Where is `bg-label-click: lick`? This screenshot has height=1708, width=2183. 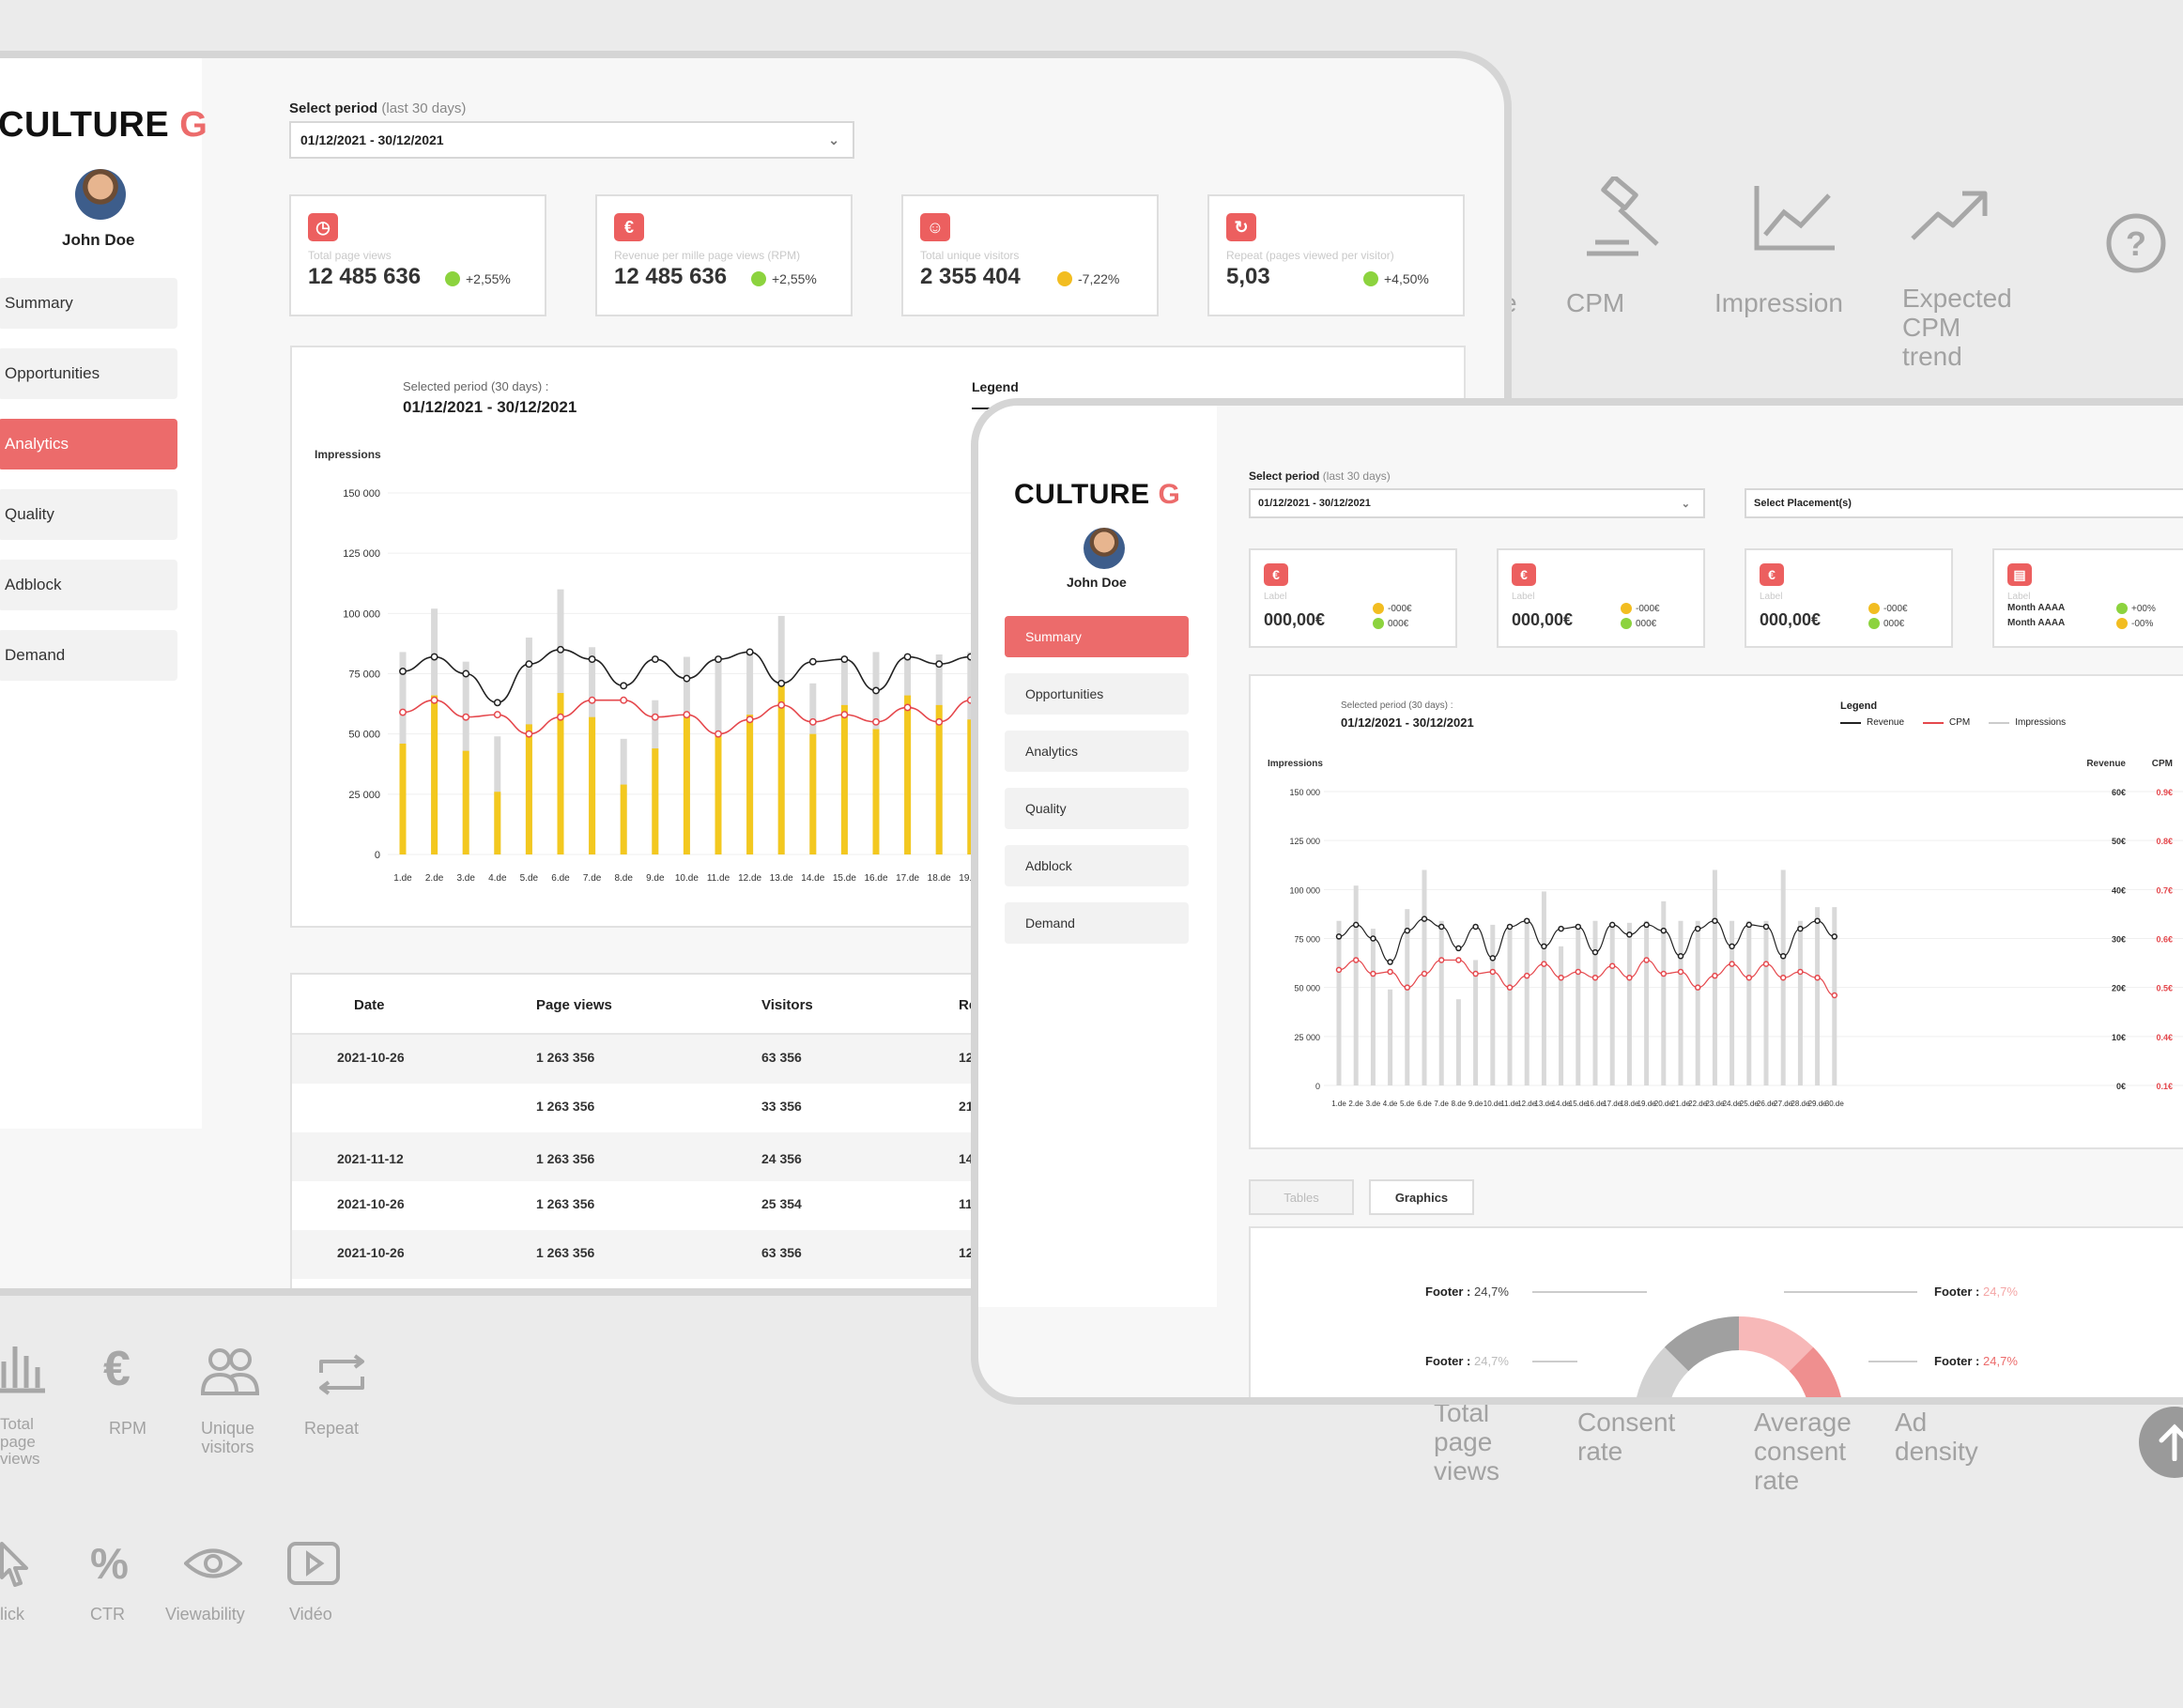 bg-label-click: lick is located at coordinates (12, 1614).